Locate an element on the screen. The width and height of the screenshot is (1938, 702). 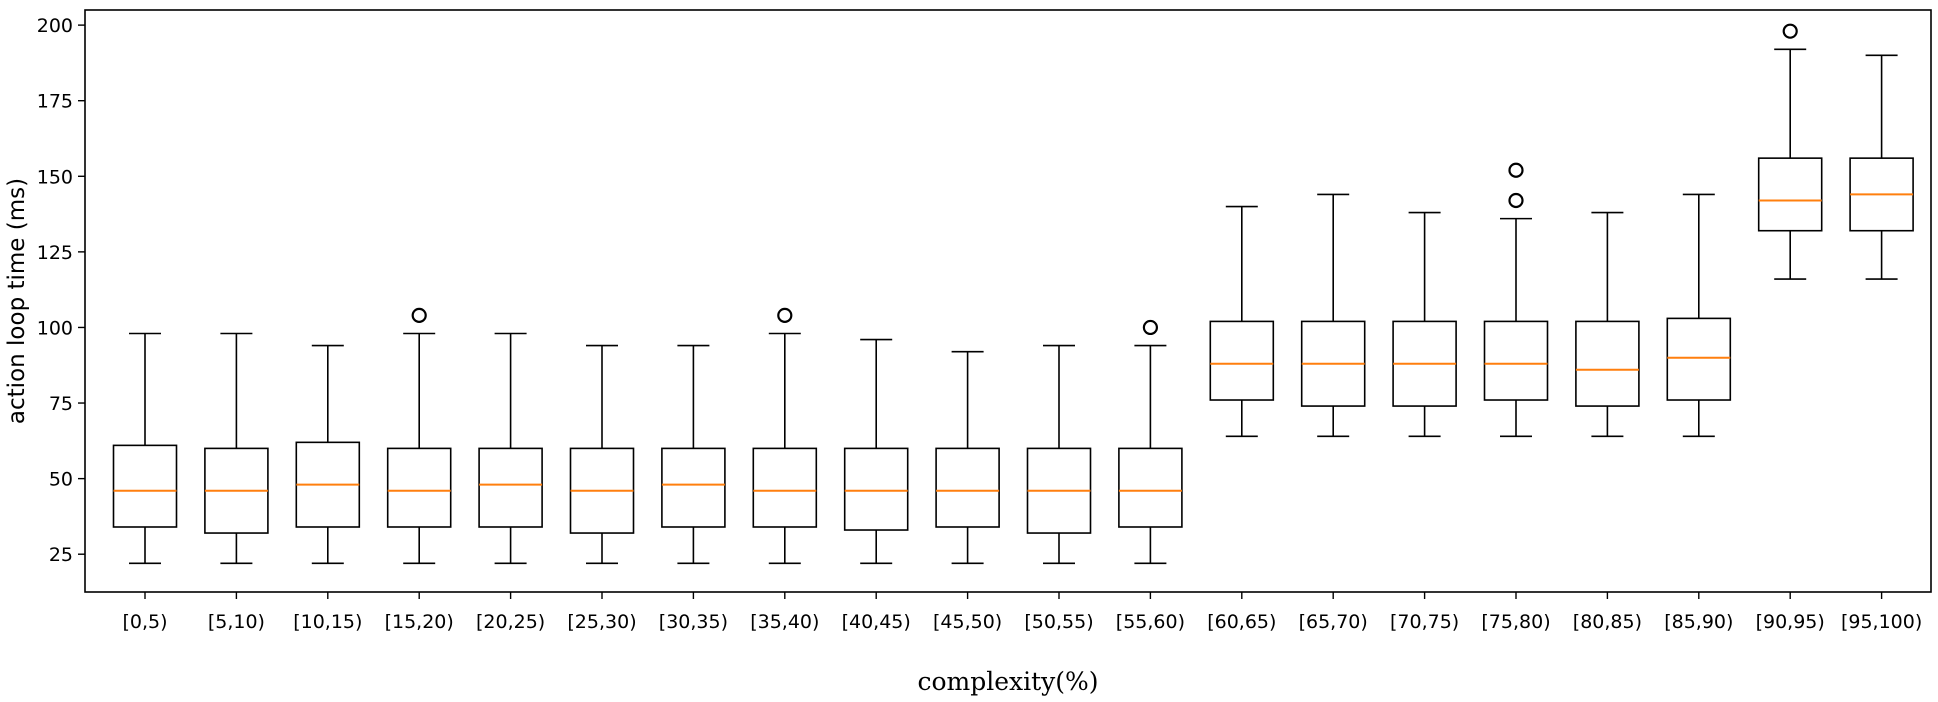
x-tick-label: [40,45) is located at coordinates (876, 622).